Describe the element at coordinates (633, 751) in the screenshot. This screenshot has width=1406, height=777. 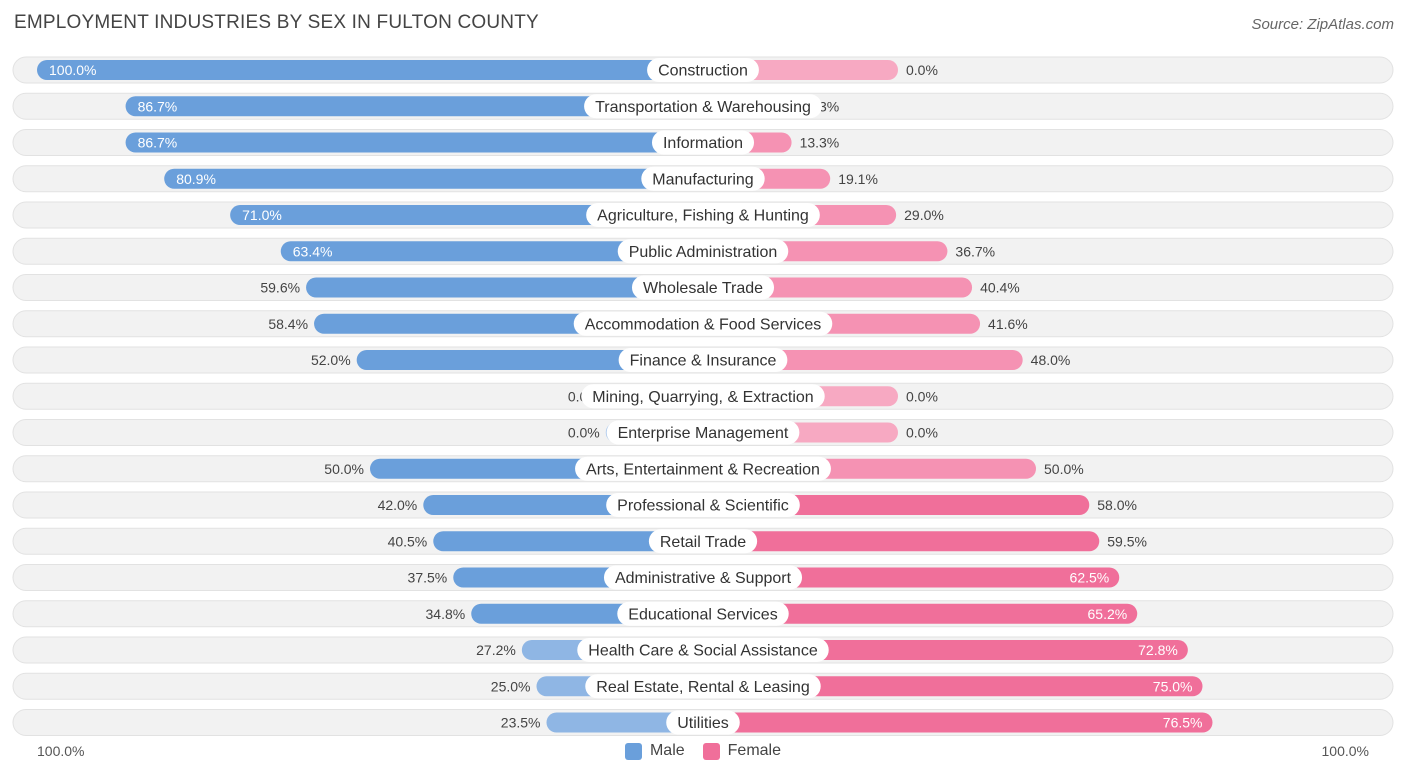
I see `legend-swatch-male` at that location.